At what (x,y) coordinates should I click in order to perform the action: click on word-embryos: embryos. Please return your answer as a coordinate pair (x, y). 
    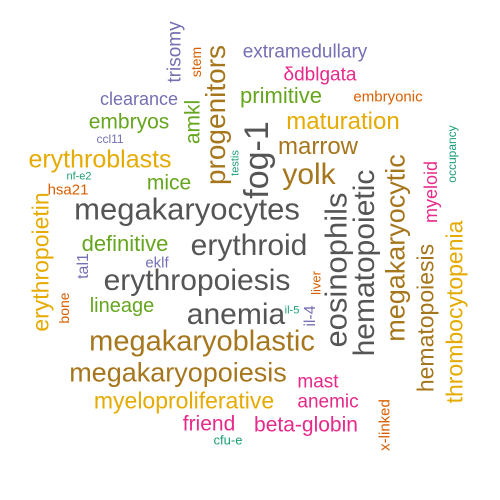
    Looking at the image, I should click on (129, 122).